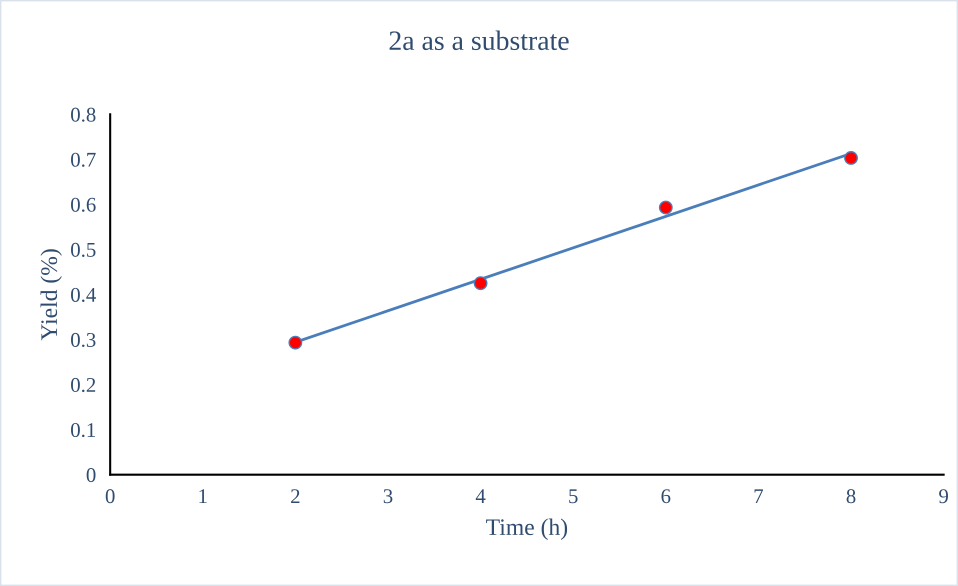 This screenshot has width=958, height=586. Describe the element at coordinates (388, 496) in the screenshot. I see `x-tick-label: 3` at that location.